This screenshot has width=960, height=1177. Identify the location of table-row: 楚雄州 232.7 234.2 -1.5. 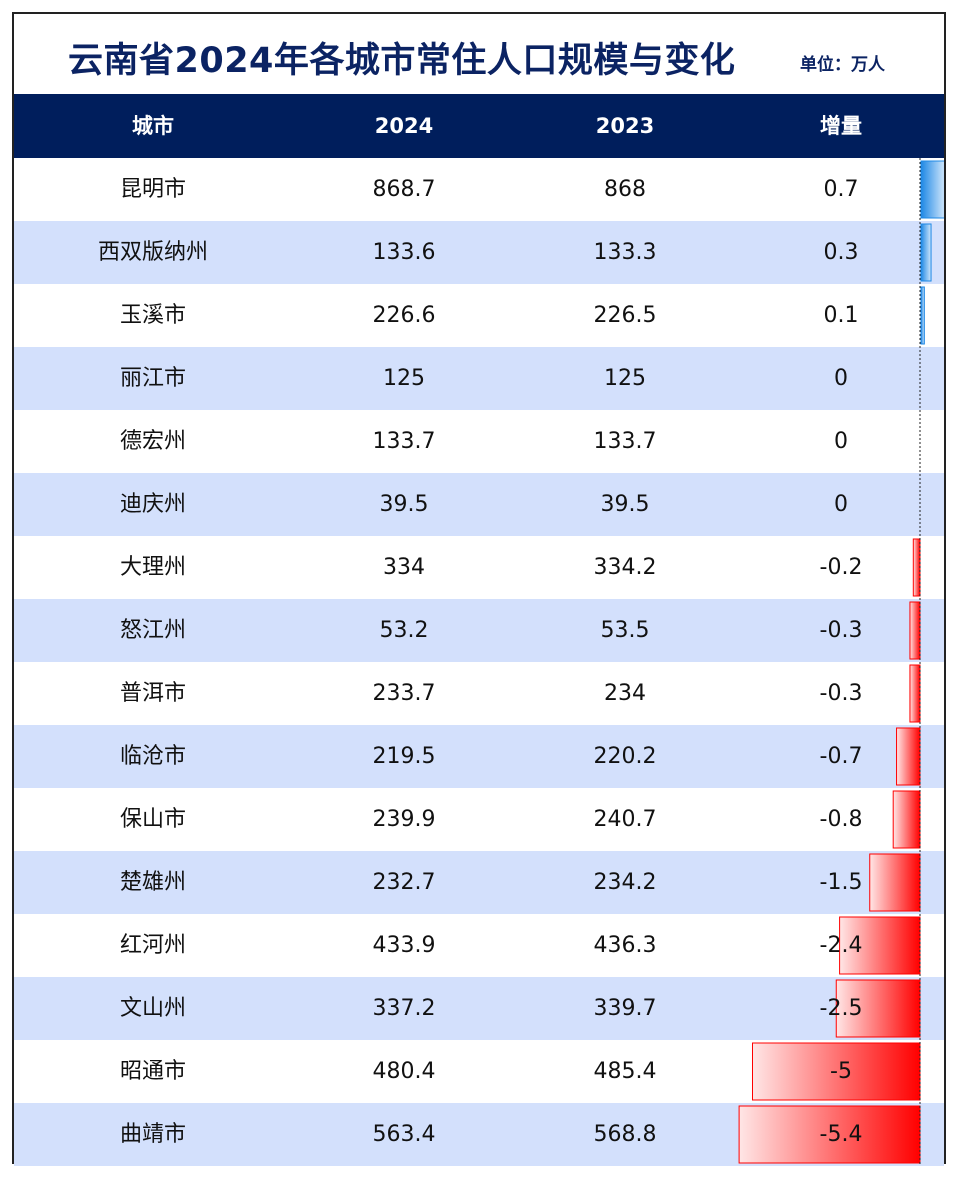
(479, 883).